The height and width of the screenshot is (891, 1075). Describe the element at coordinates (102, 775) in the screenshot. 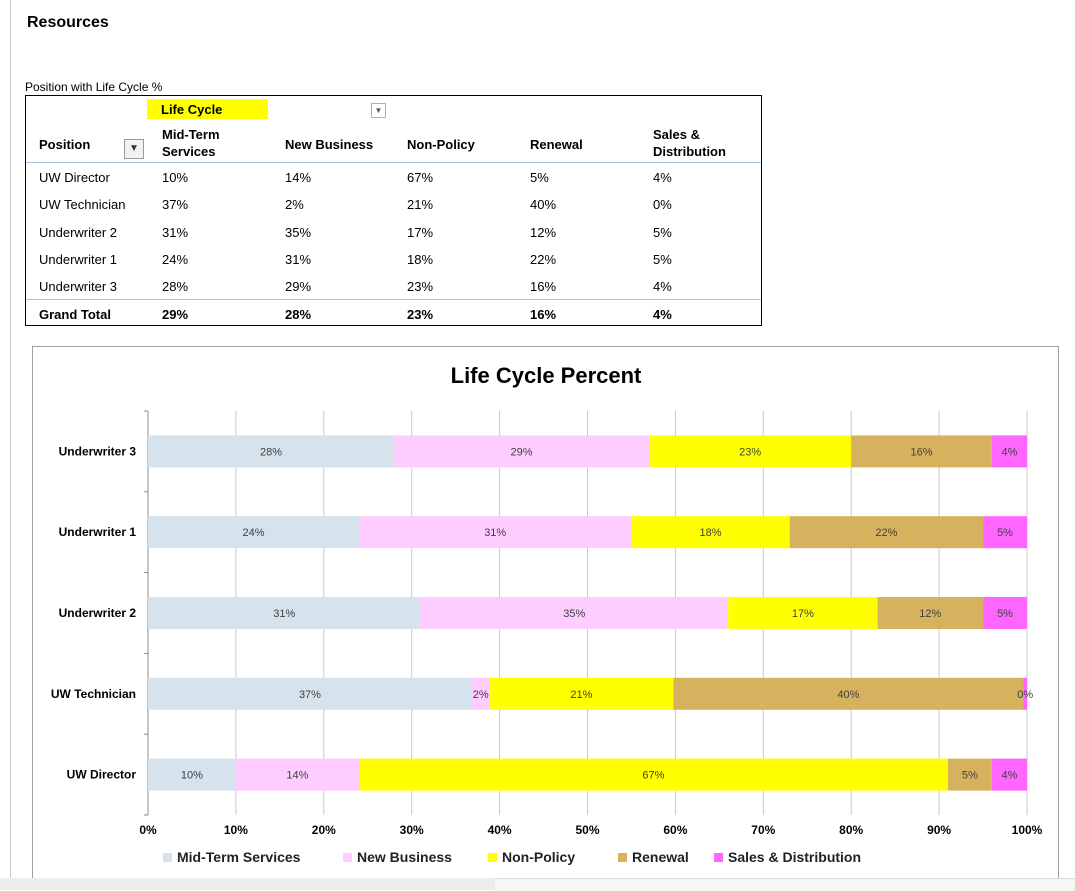

I see `category-label: UW Director` at that location.